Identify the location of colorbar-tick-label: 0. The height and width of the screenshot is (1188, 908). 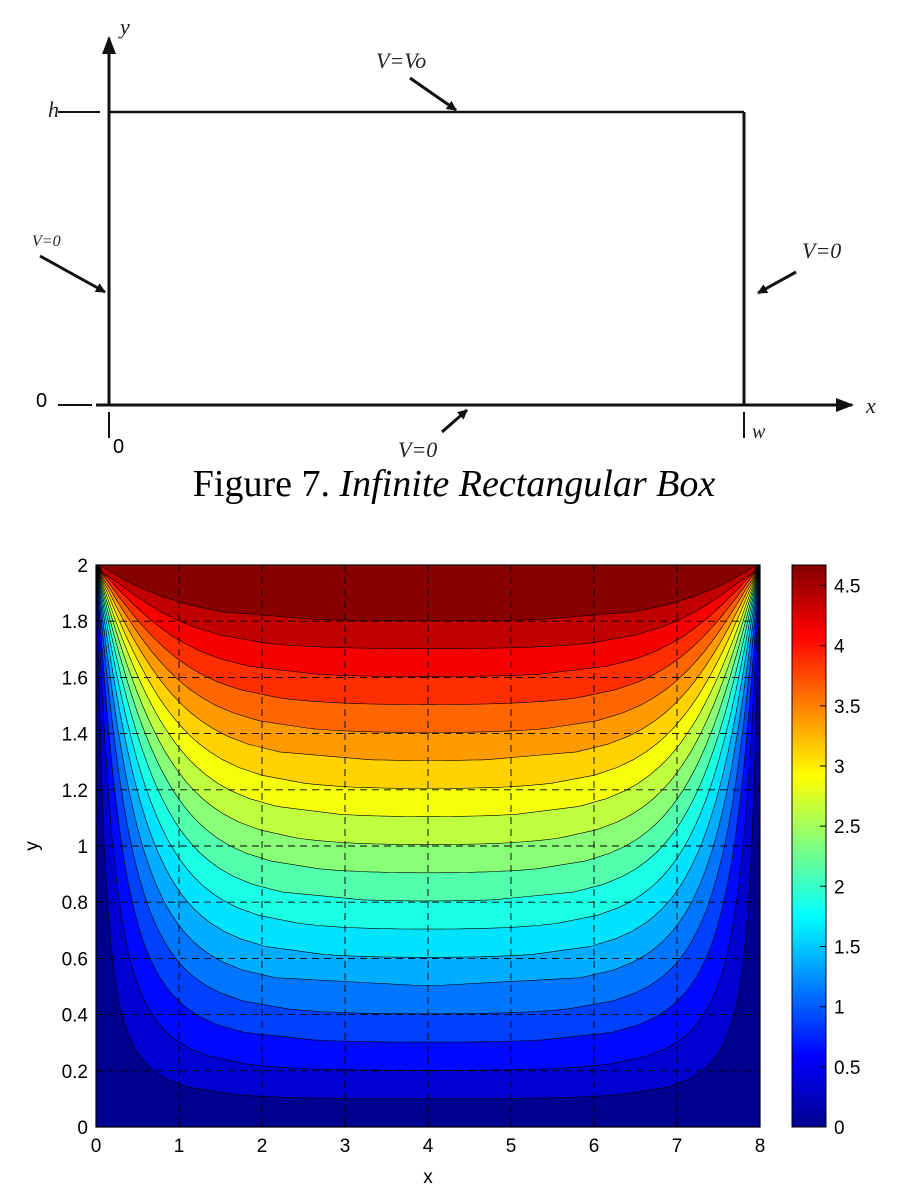
(839, 1128).